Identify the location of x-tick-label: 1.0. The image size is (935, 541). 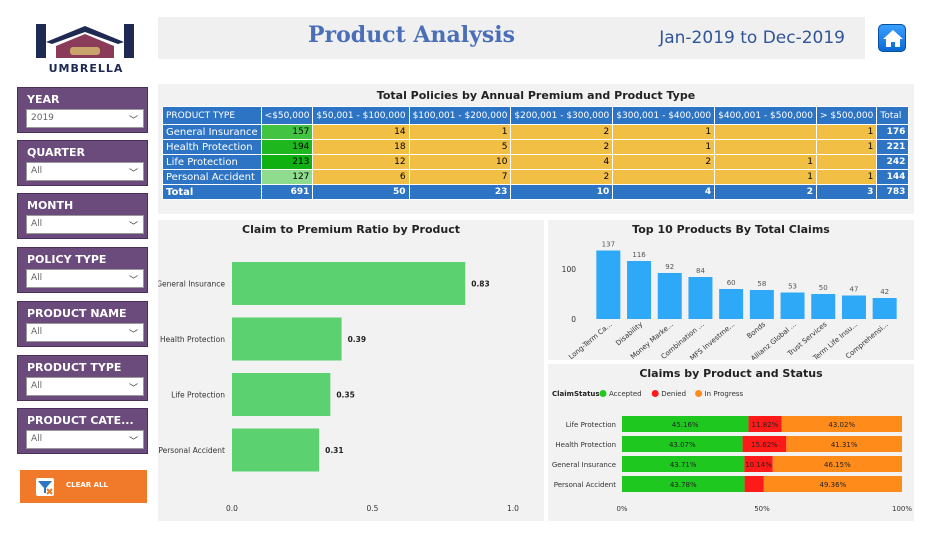
(513, 508).